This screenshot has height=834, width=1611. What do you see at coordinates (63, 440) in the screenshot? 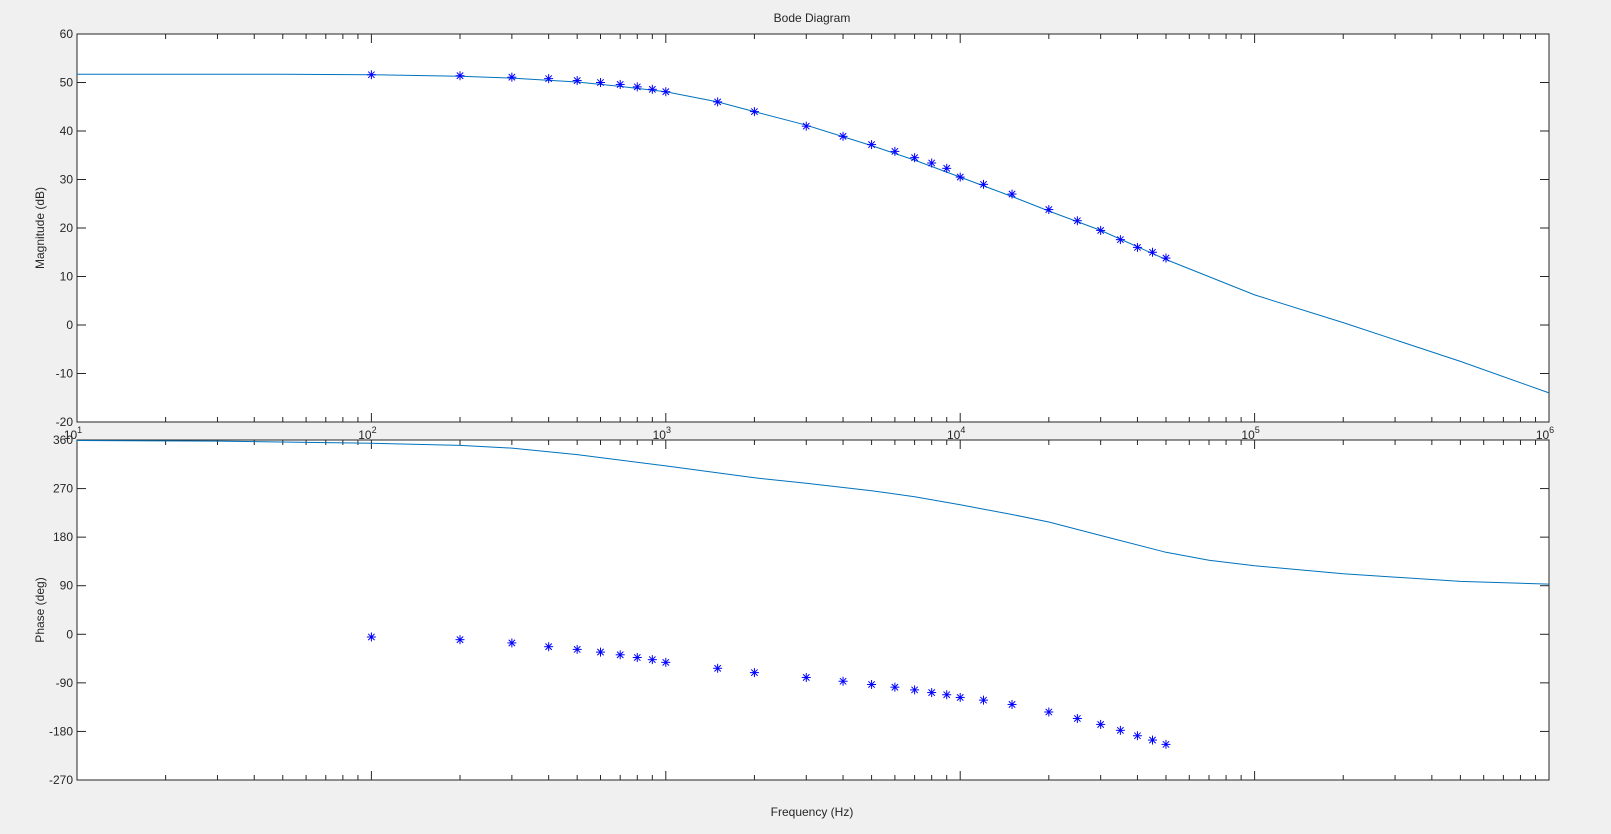
I see `phase-y-tick-label: 360` at bounding box center [63, 440].